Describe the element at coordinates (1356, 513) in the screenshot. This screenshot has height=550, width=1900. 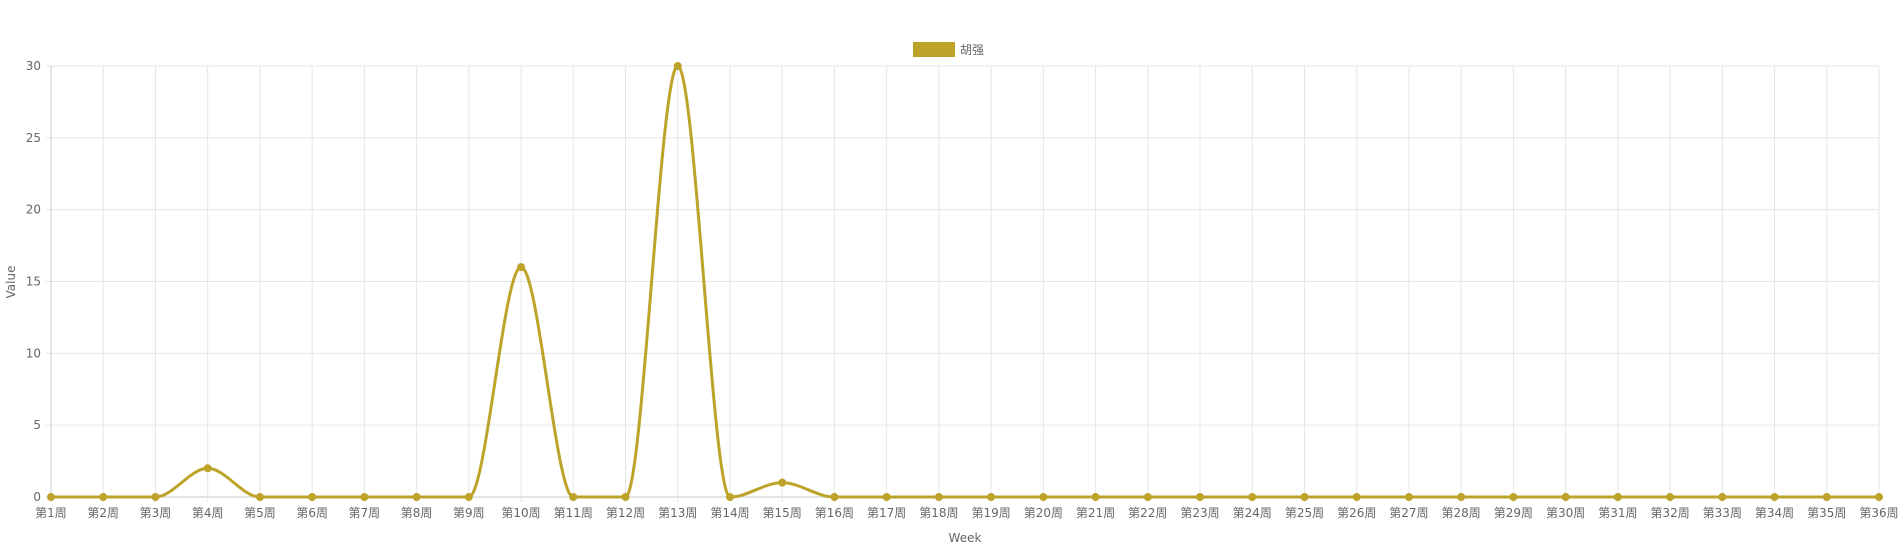
I see `x-tick-label: 第26周` at that location.